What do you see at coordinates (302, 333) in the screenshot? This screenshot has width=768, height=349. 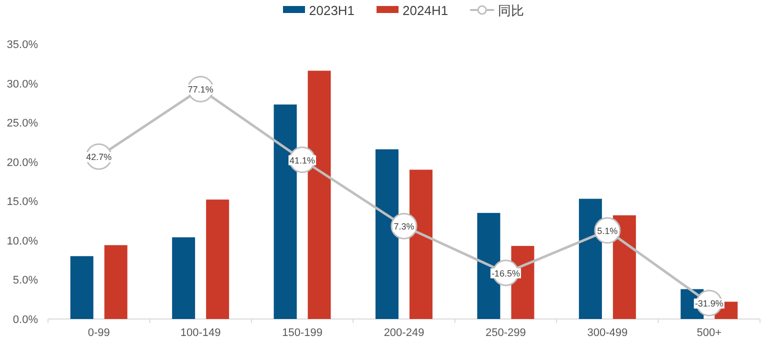 I see `x-tick-label: 150-199` at bounding box center [302, 333].